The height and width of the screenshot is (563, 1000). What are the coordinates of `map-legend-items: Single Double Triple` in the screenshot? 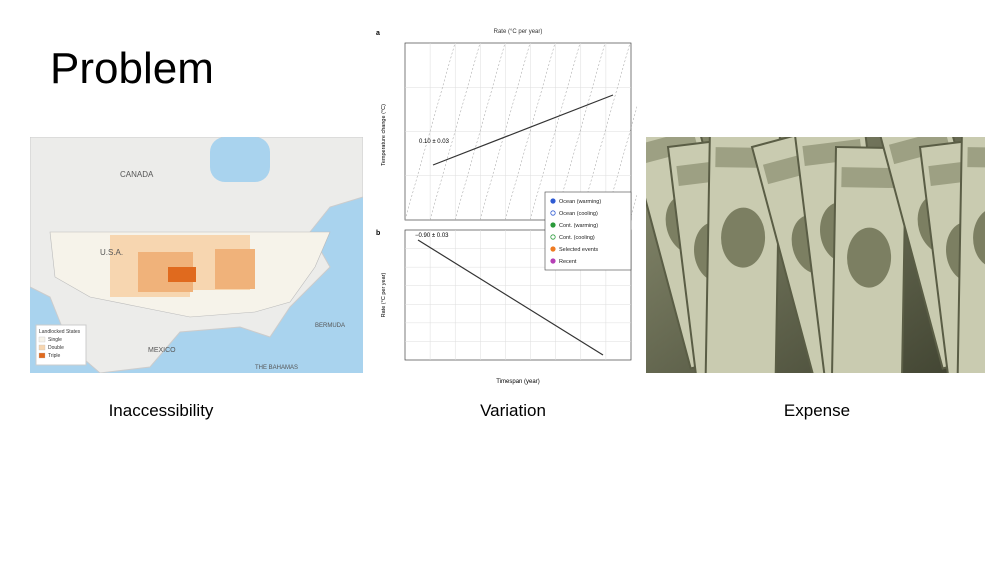 It's located at (51, 347).